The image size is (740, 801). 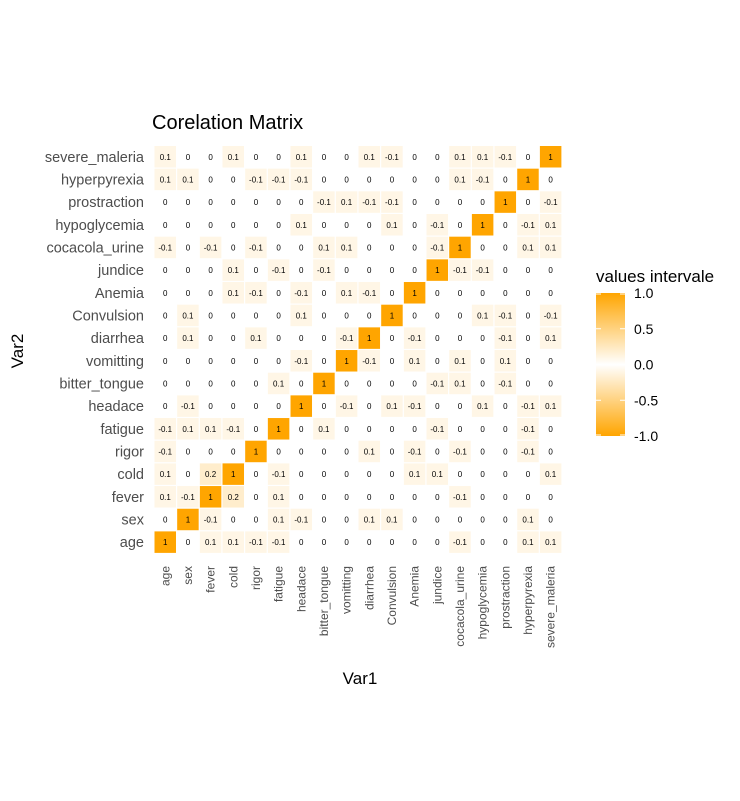 What do you see at coordinates (646, 436) in the screenshot?
I see `legend-tick-label: -1.0` at bounding box center [646, 436].